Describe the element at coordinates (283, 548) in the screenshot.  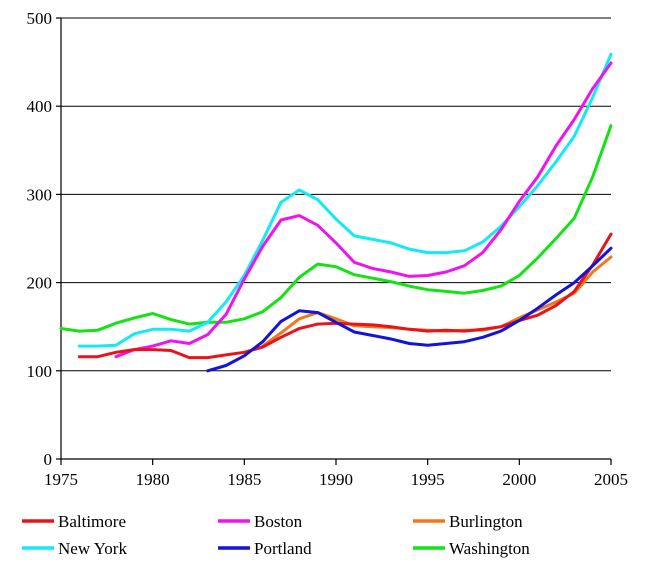
I see `legend-label: Portland` at that location.